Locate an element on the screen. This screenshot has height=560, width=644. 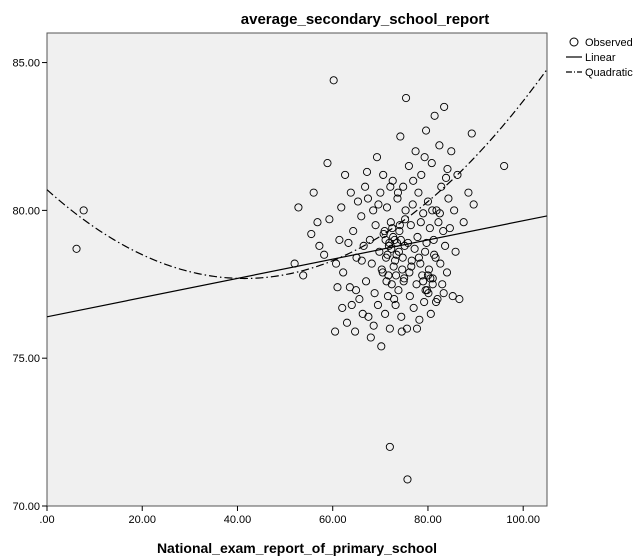
y-tick-label: 70.00 is located at coordinates (26, 507).